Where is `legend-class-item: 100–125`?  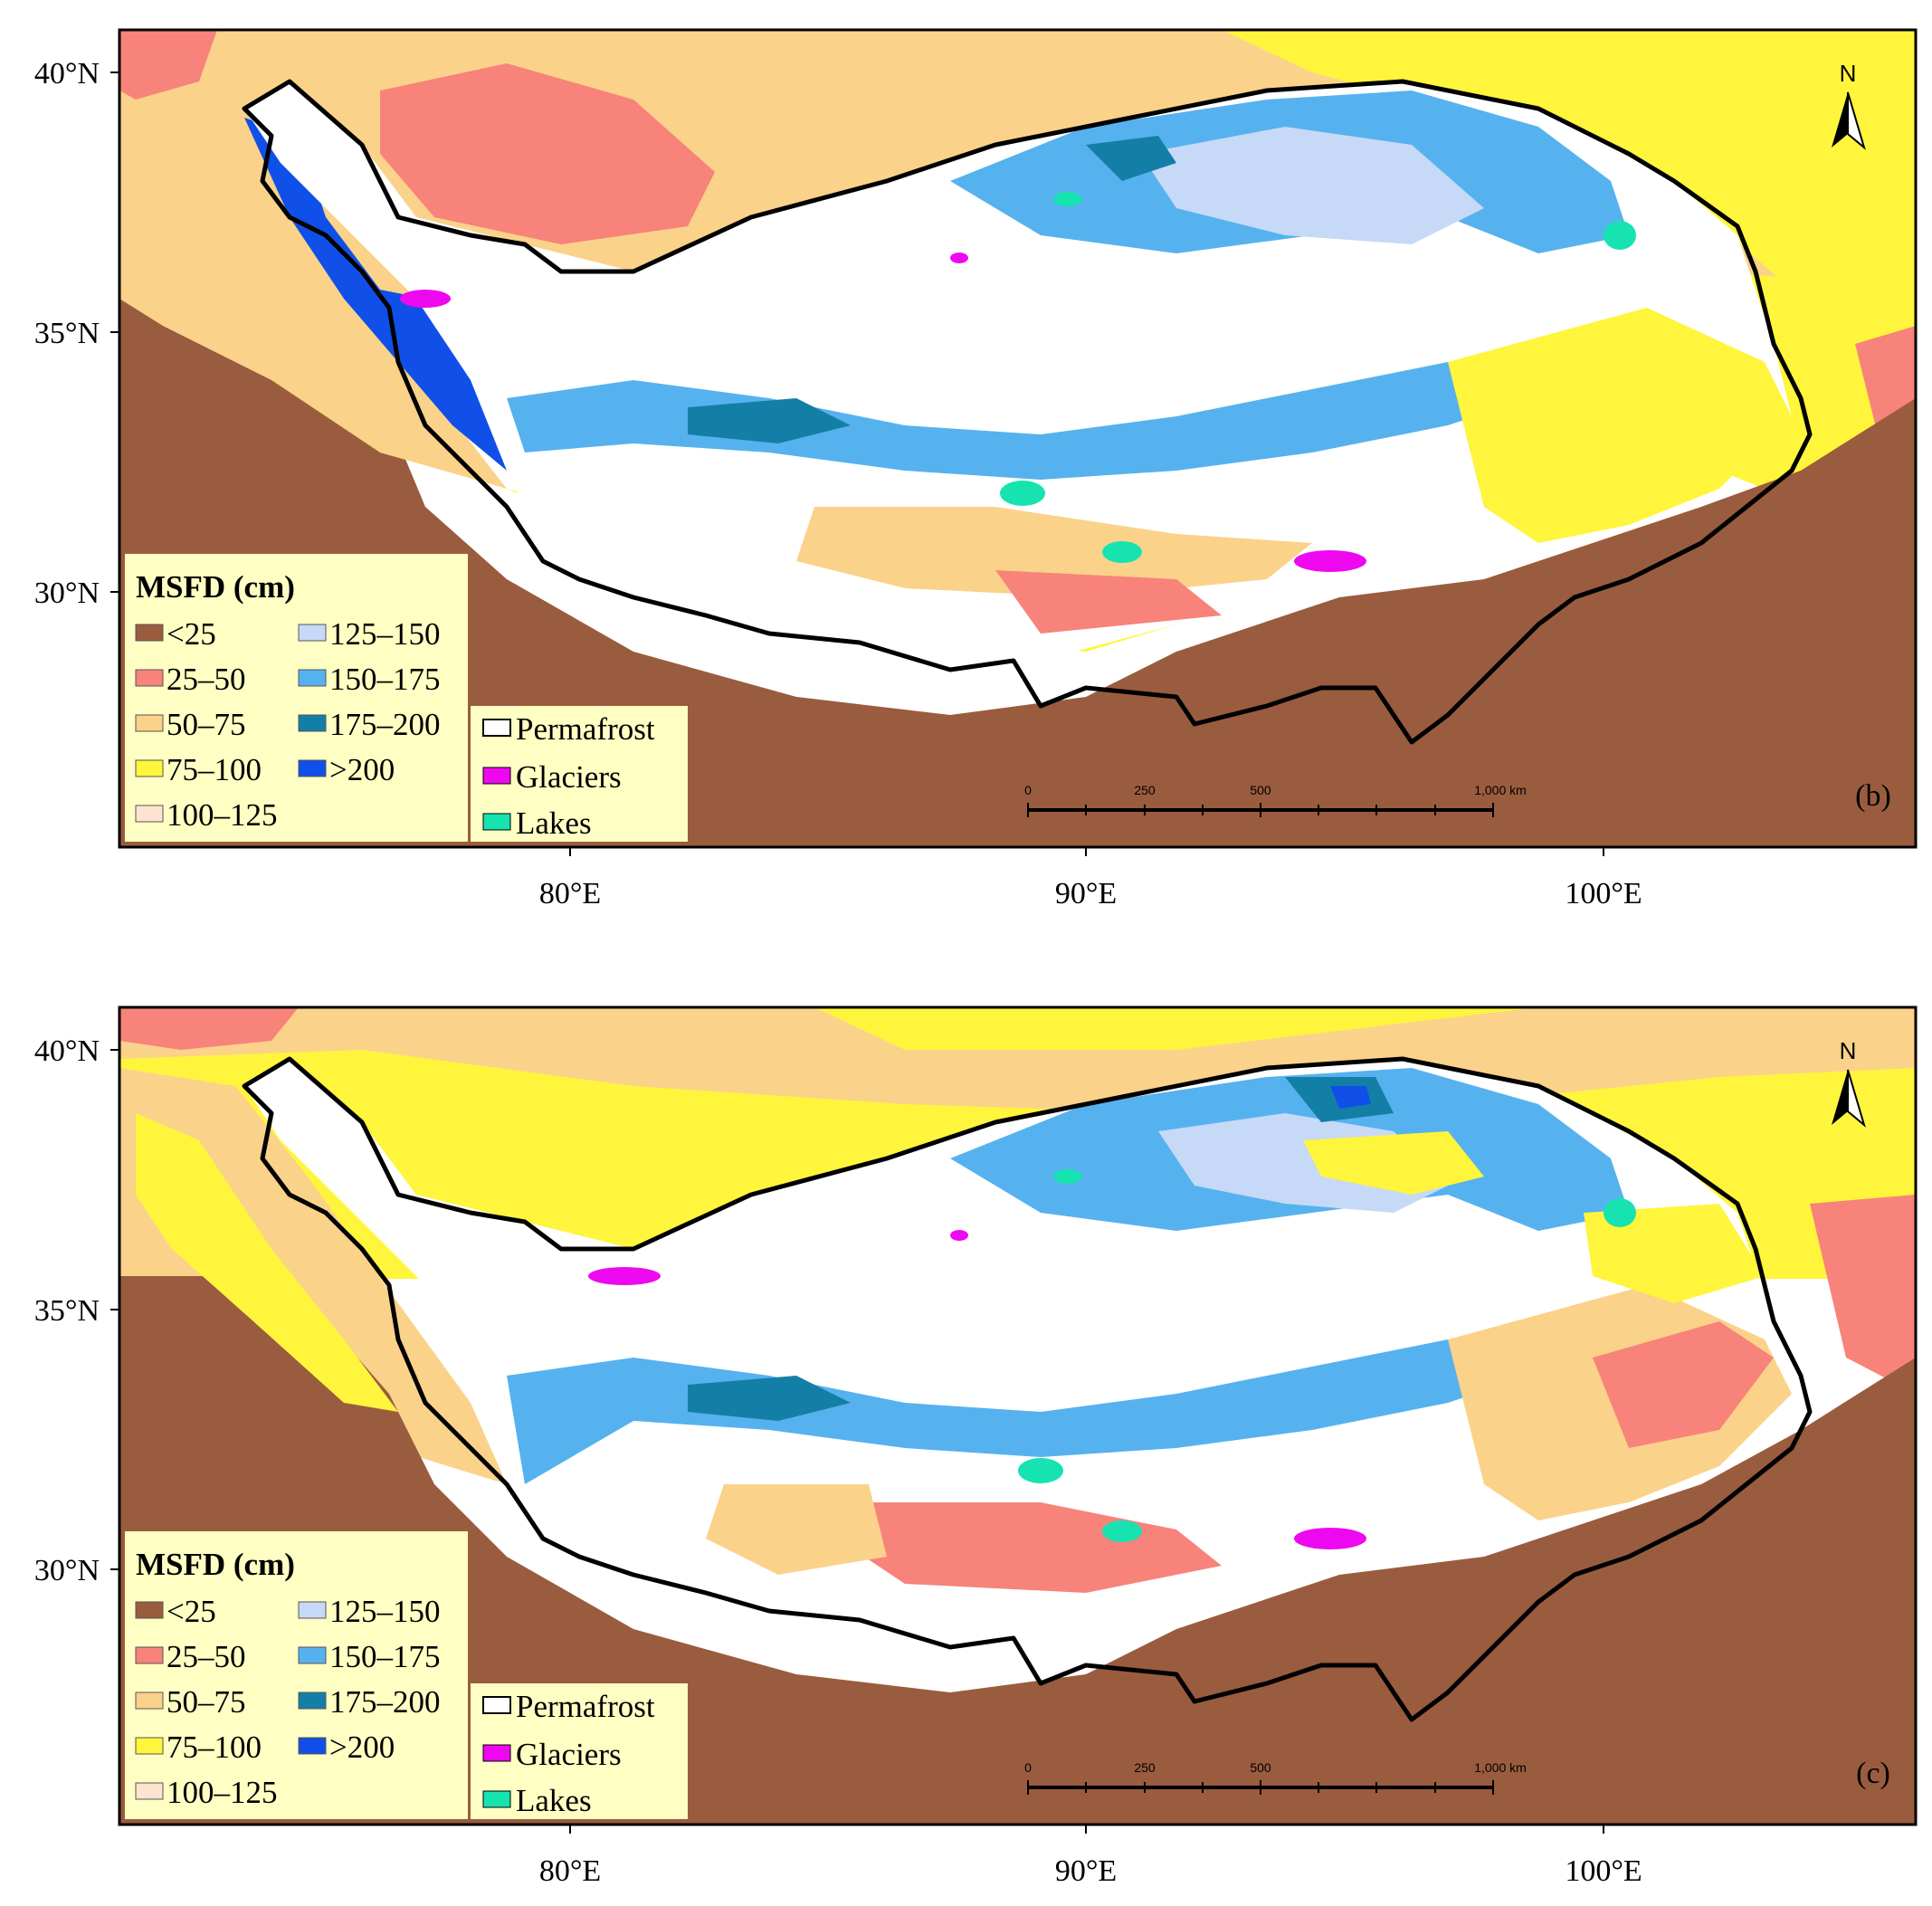
legend-class-item: 100–125 is located at coordinates (206, 815).